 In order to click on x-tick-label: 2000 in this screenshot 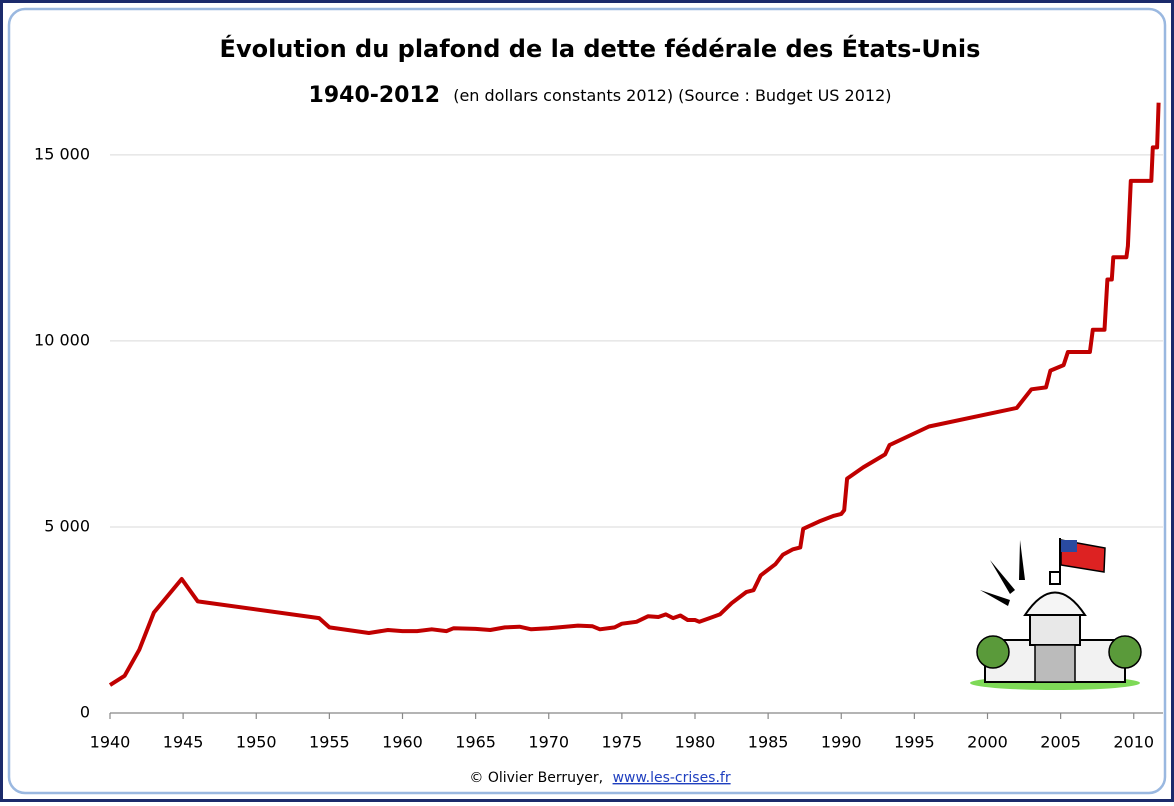, I will do `click(987, 742)`.